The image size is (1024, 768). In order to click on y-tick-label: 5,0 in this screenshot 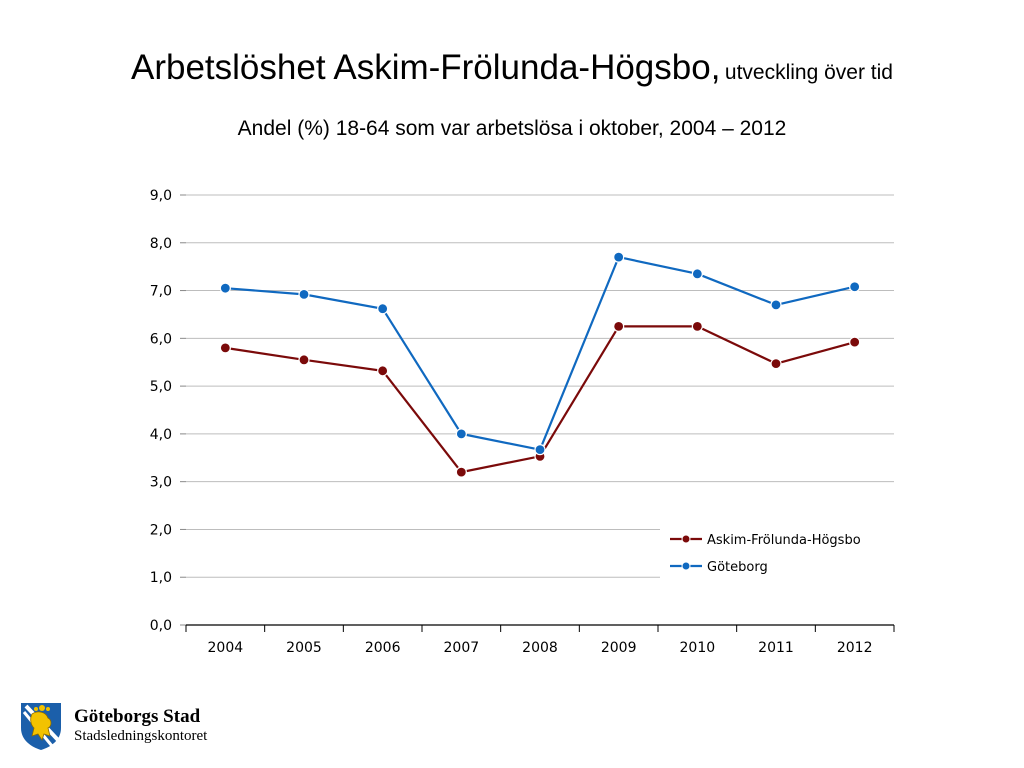, I will do `click(161, 387)`.